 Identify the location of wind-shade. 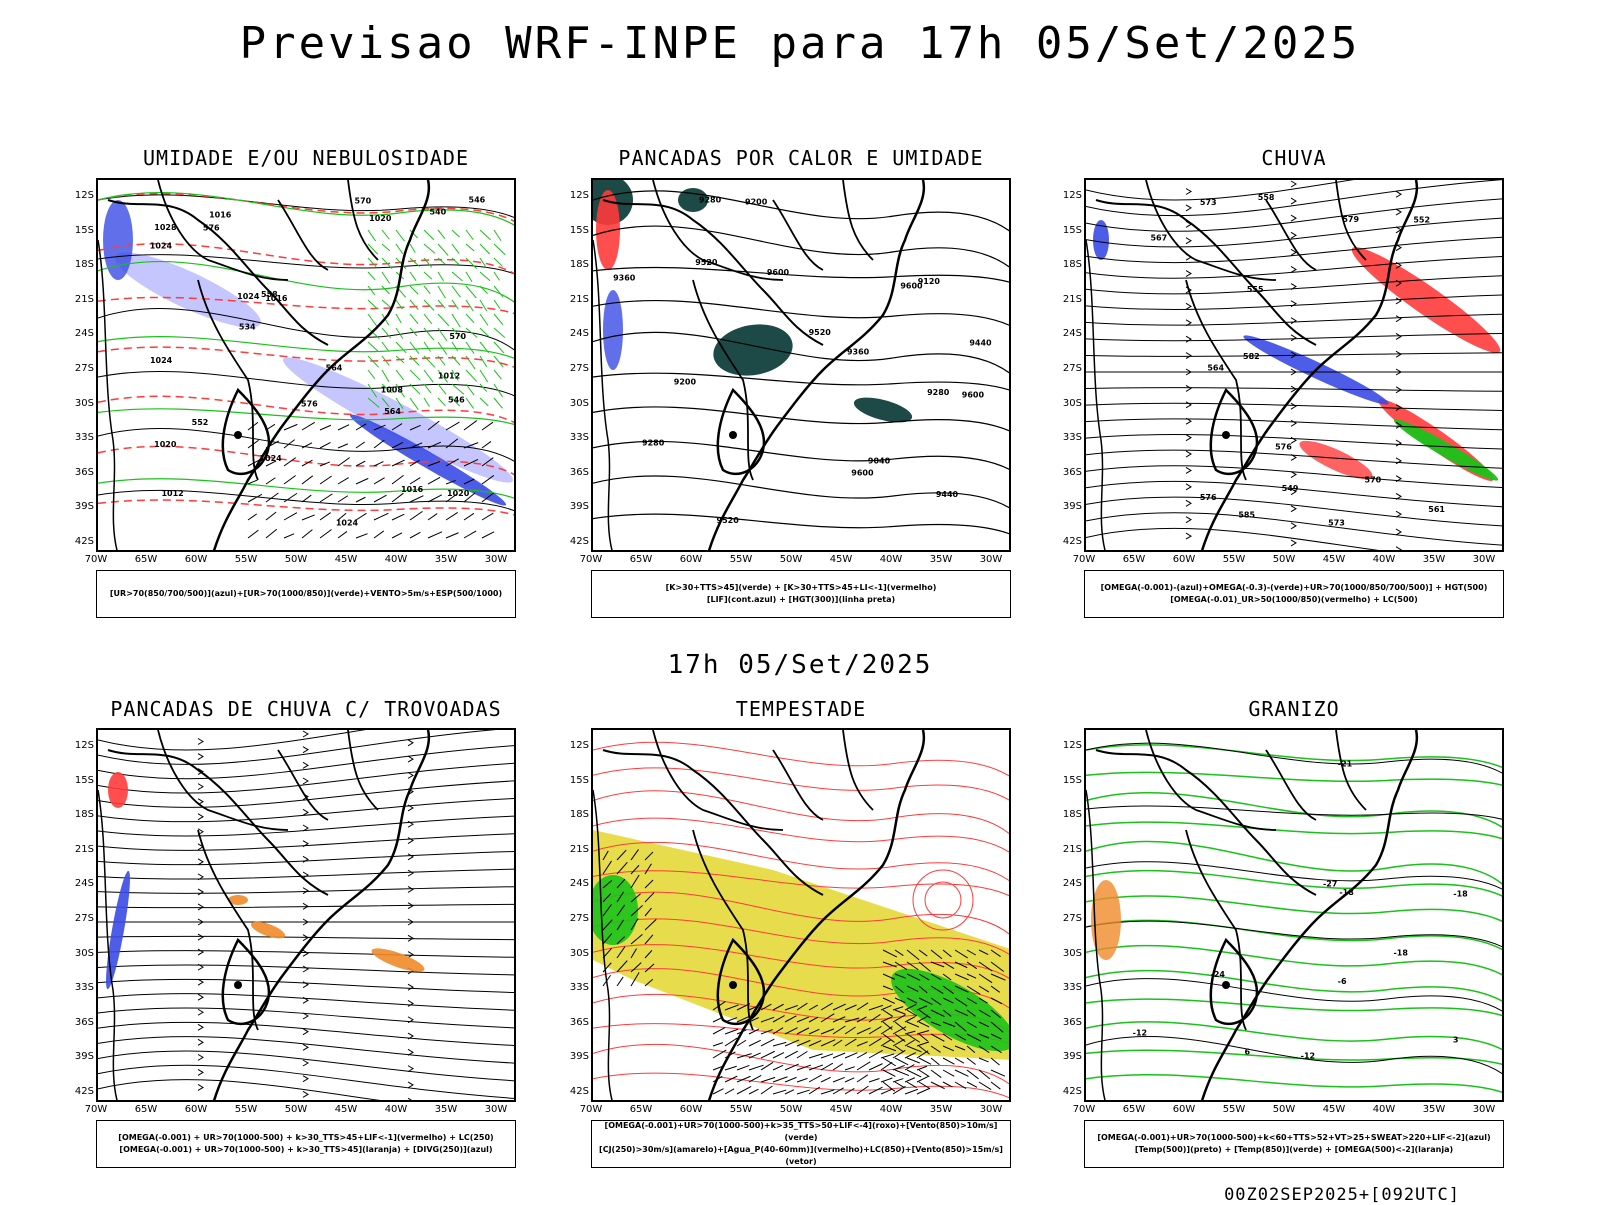
(950, 1010).